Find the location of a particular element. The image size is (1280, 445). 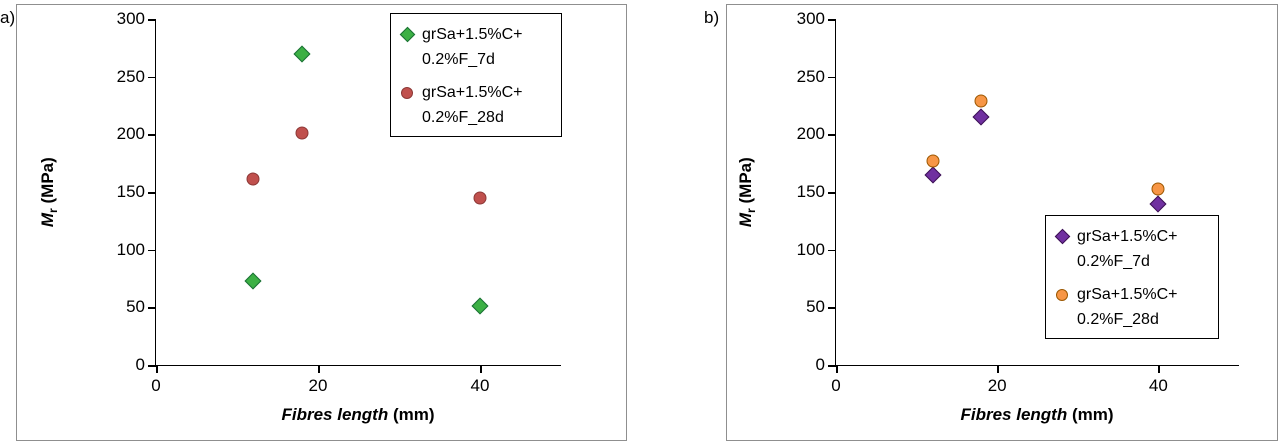

panel-label-a: a) is located at coordinates (8, 17).